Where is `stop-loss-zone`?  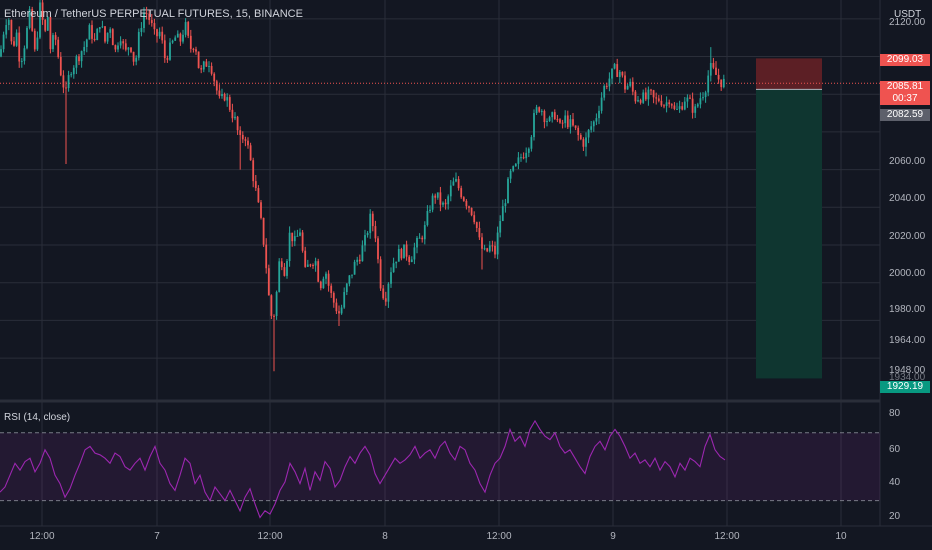
stop-loss-zone is located at coordinates (789, 74).